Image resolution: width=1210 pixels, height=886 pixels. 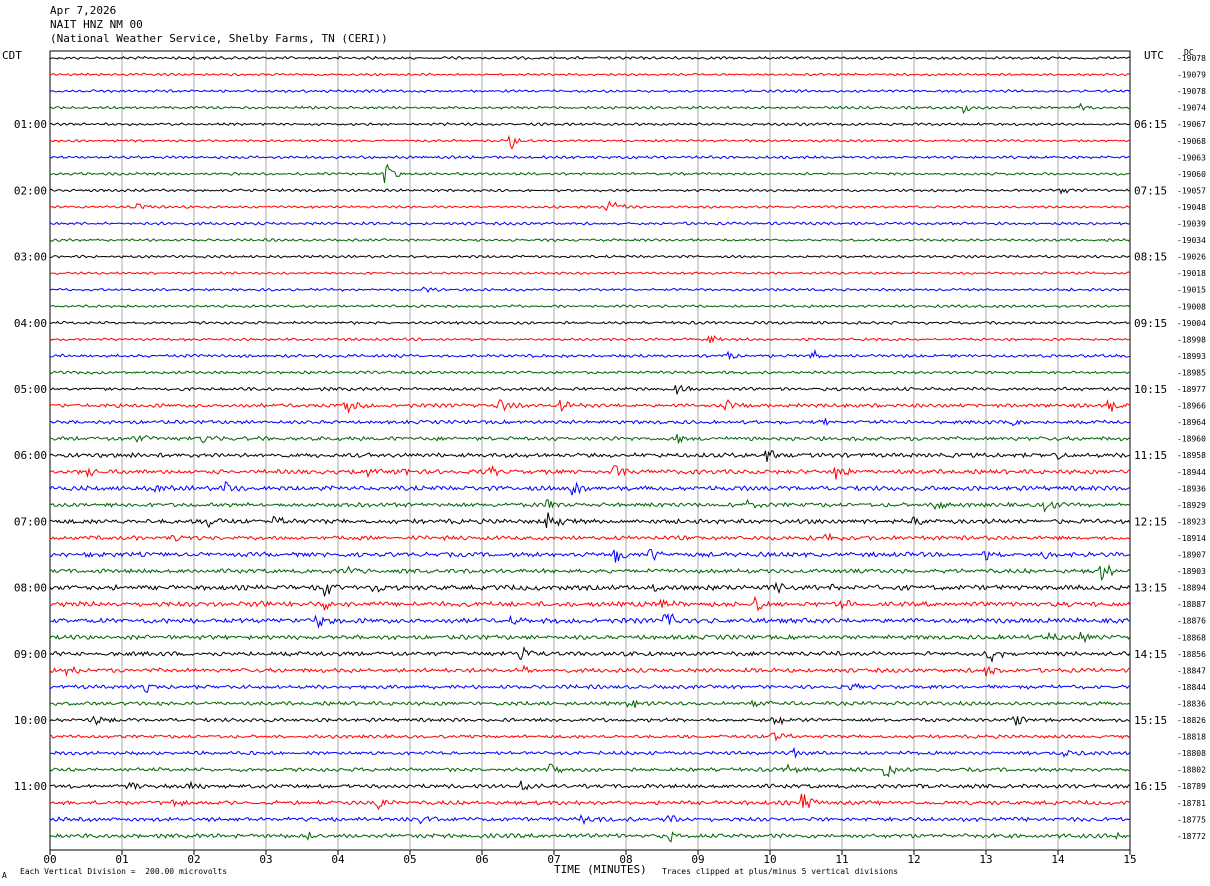 I want to click on left-hour-label: 05:00, so click(x=30, y=389).